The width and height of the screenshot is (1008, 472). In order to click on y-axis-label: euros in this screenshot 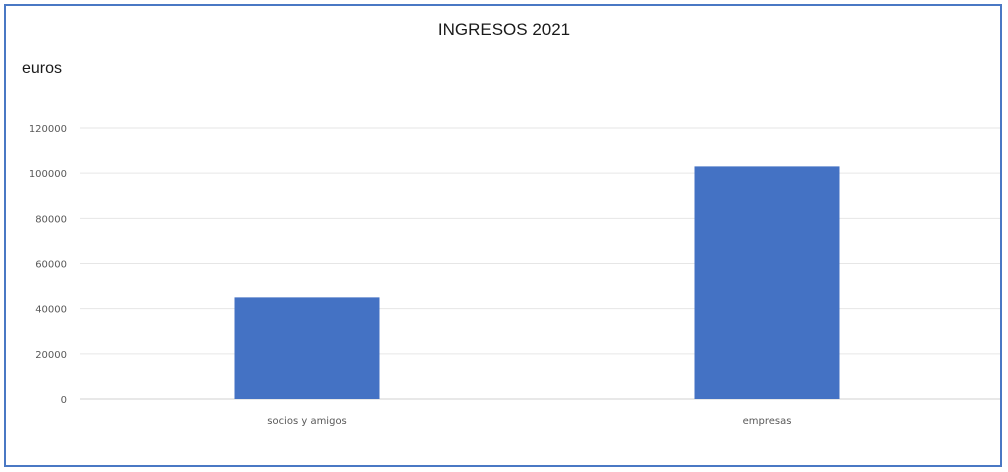, I will do `click(42, 68)`.